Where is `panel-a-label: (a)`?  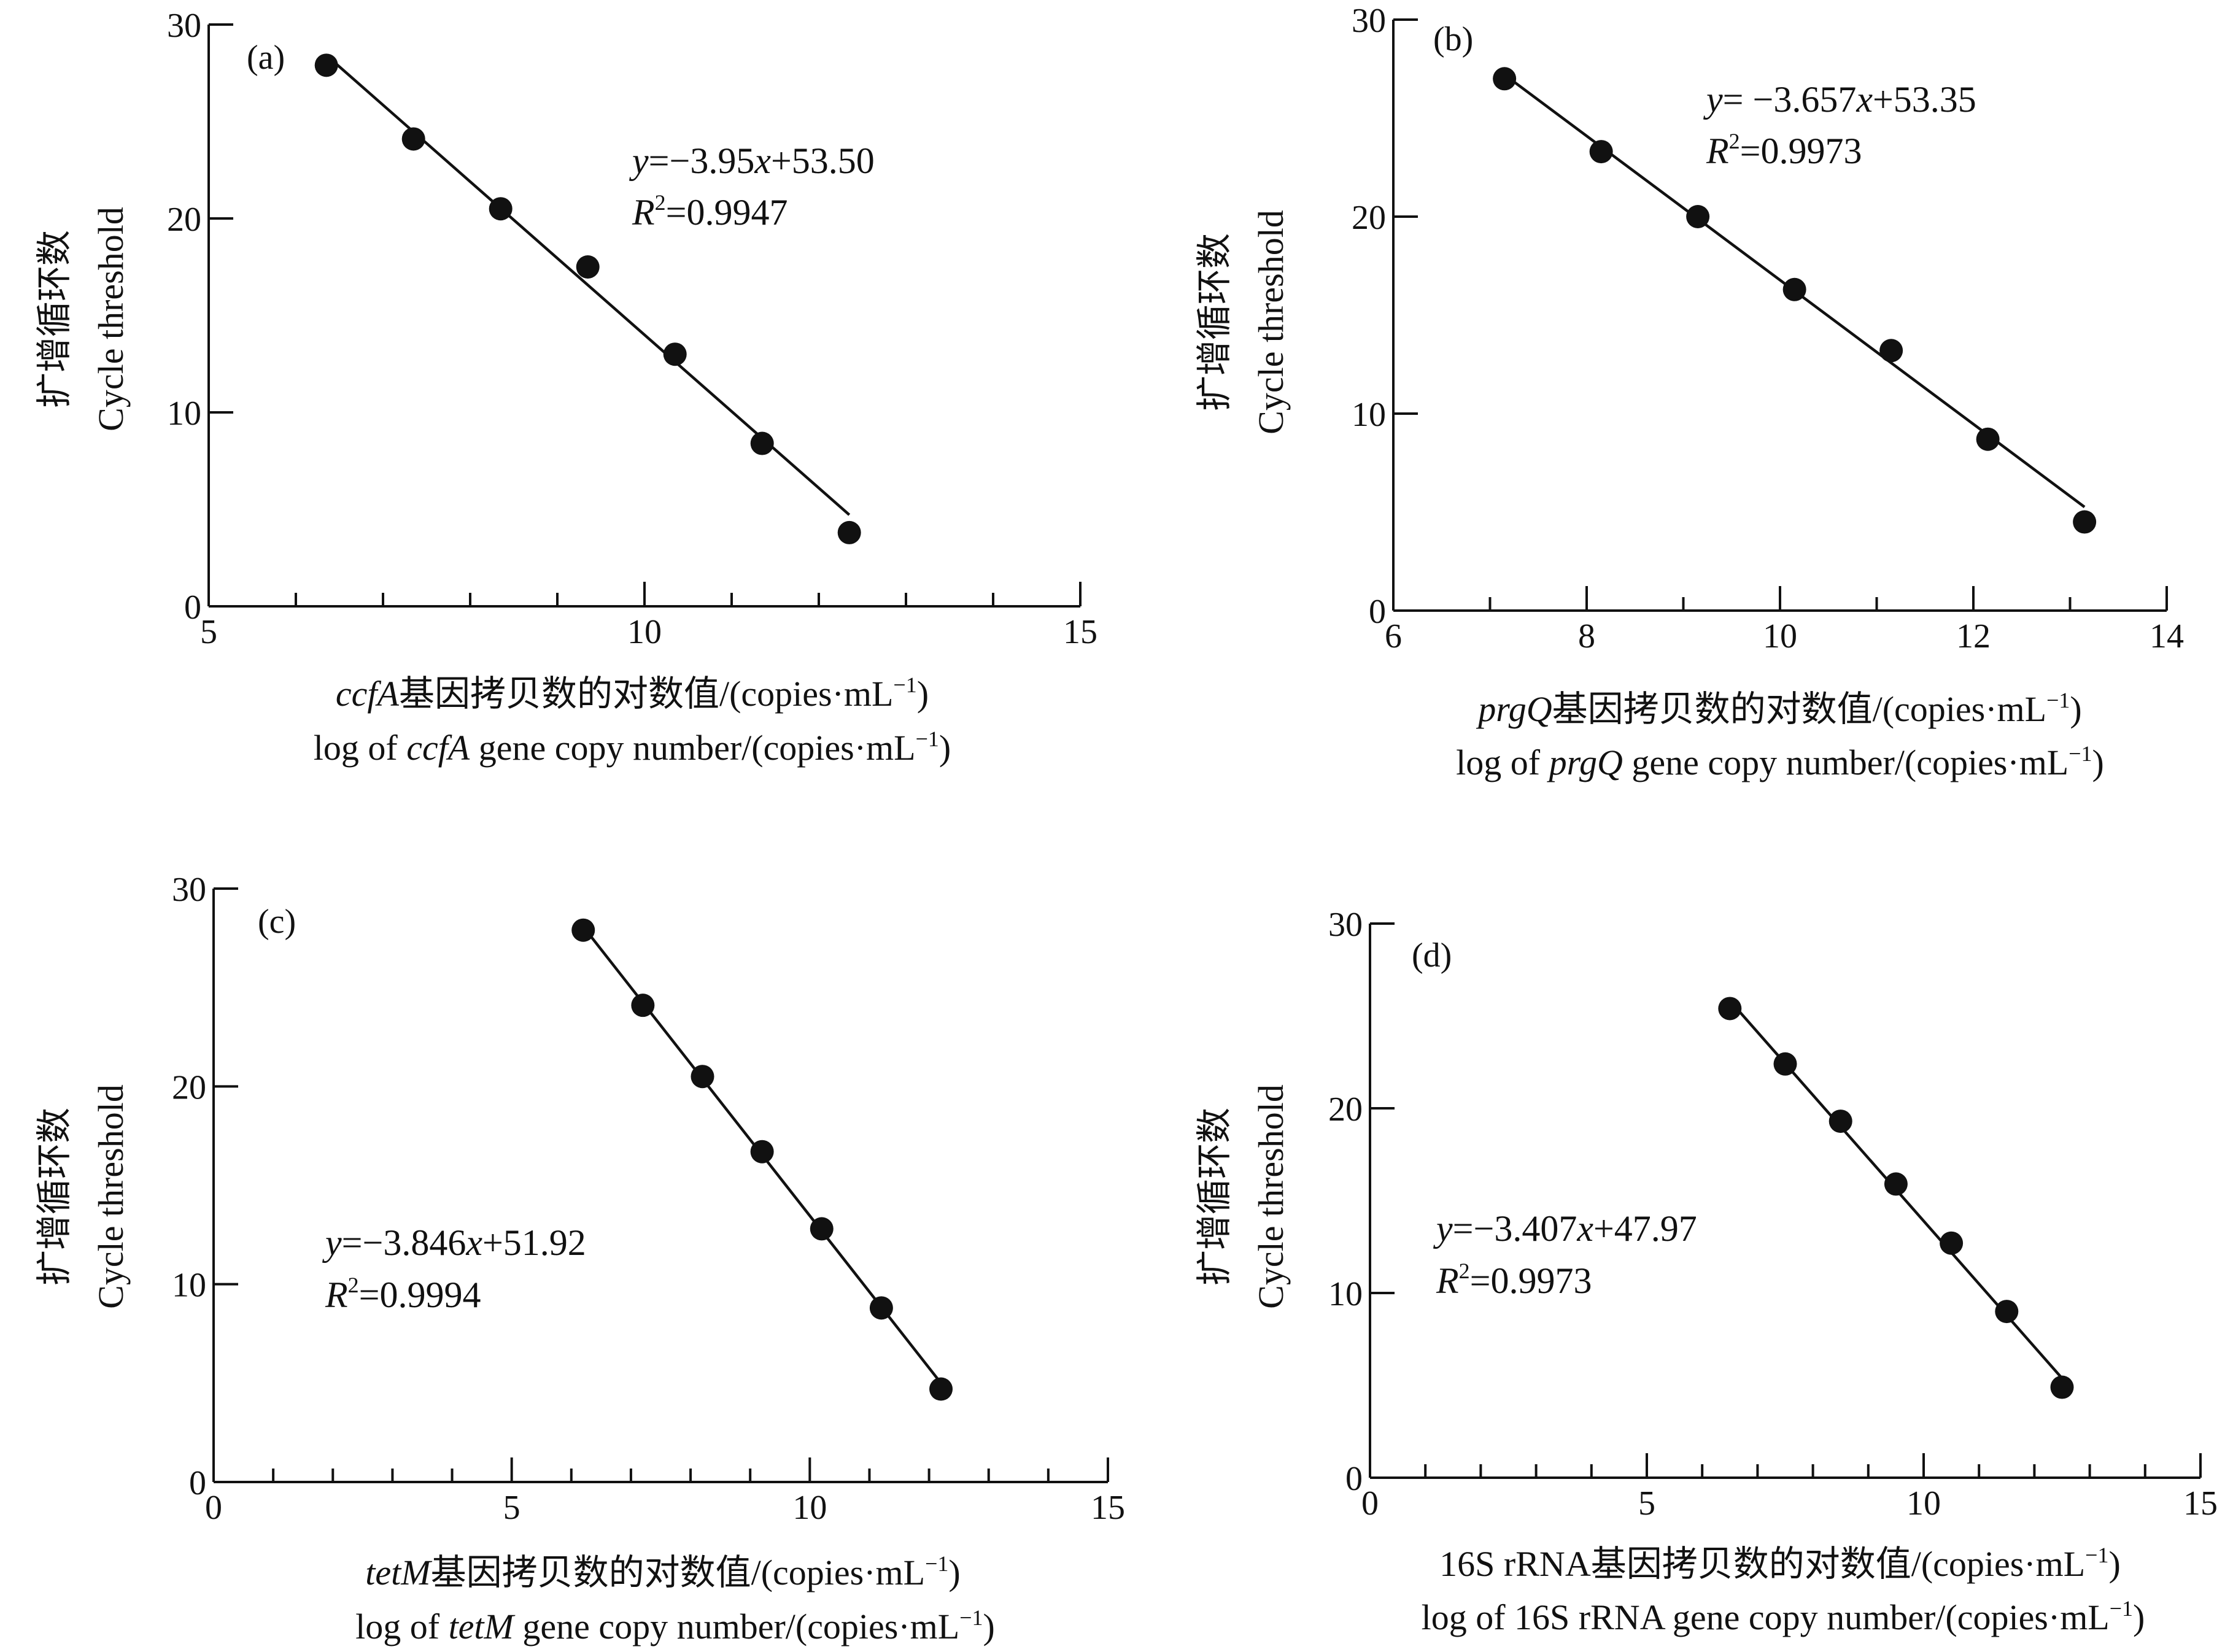
panel-a-label: (a) is located at coordinates (266, 58).